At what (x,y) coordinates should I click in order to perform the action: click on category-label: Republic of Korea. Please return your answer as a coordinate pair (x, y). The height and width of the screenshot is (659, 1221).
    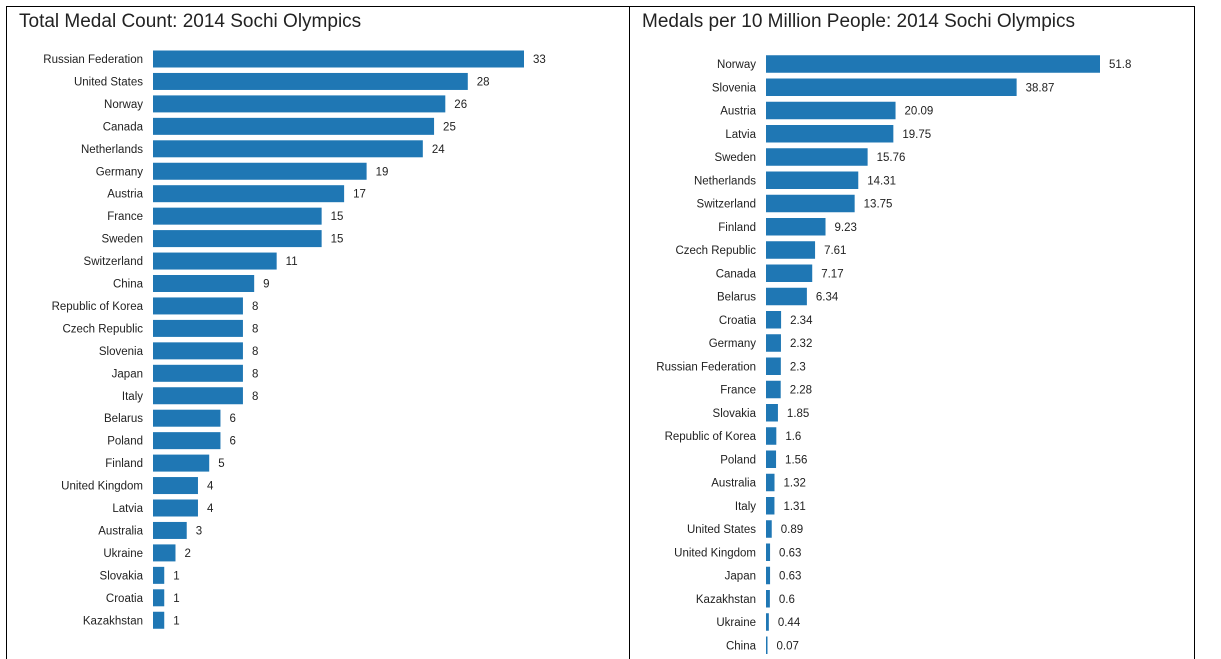
    Looking at the image, I should click on (98, 307).